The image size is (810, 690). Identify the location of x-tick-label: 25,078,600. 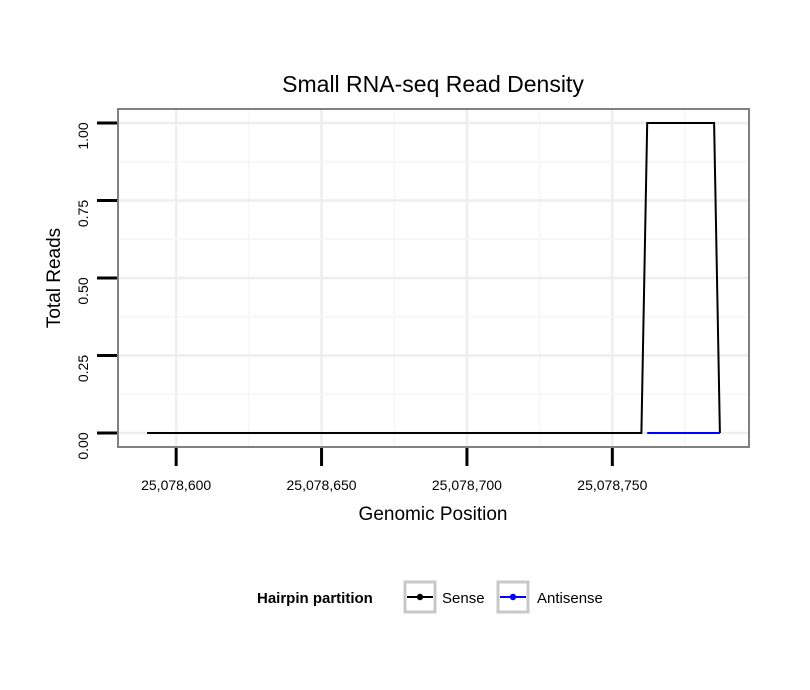
(176, 485).